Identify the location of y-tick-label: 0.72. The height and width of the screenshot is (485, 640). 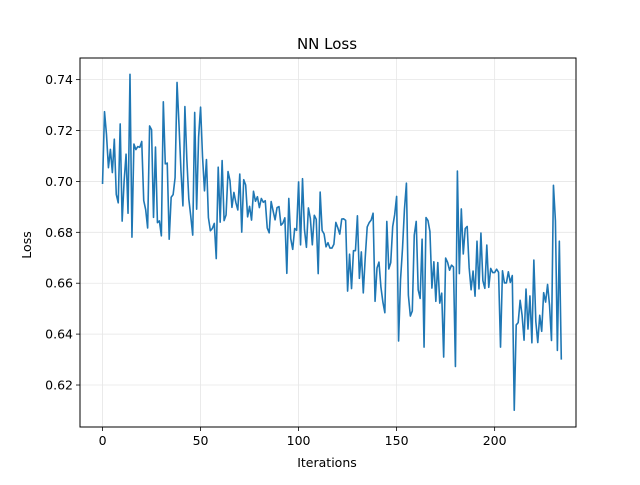
(59, 130).